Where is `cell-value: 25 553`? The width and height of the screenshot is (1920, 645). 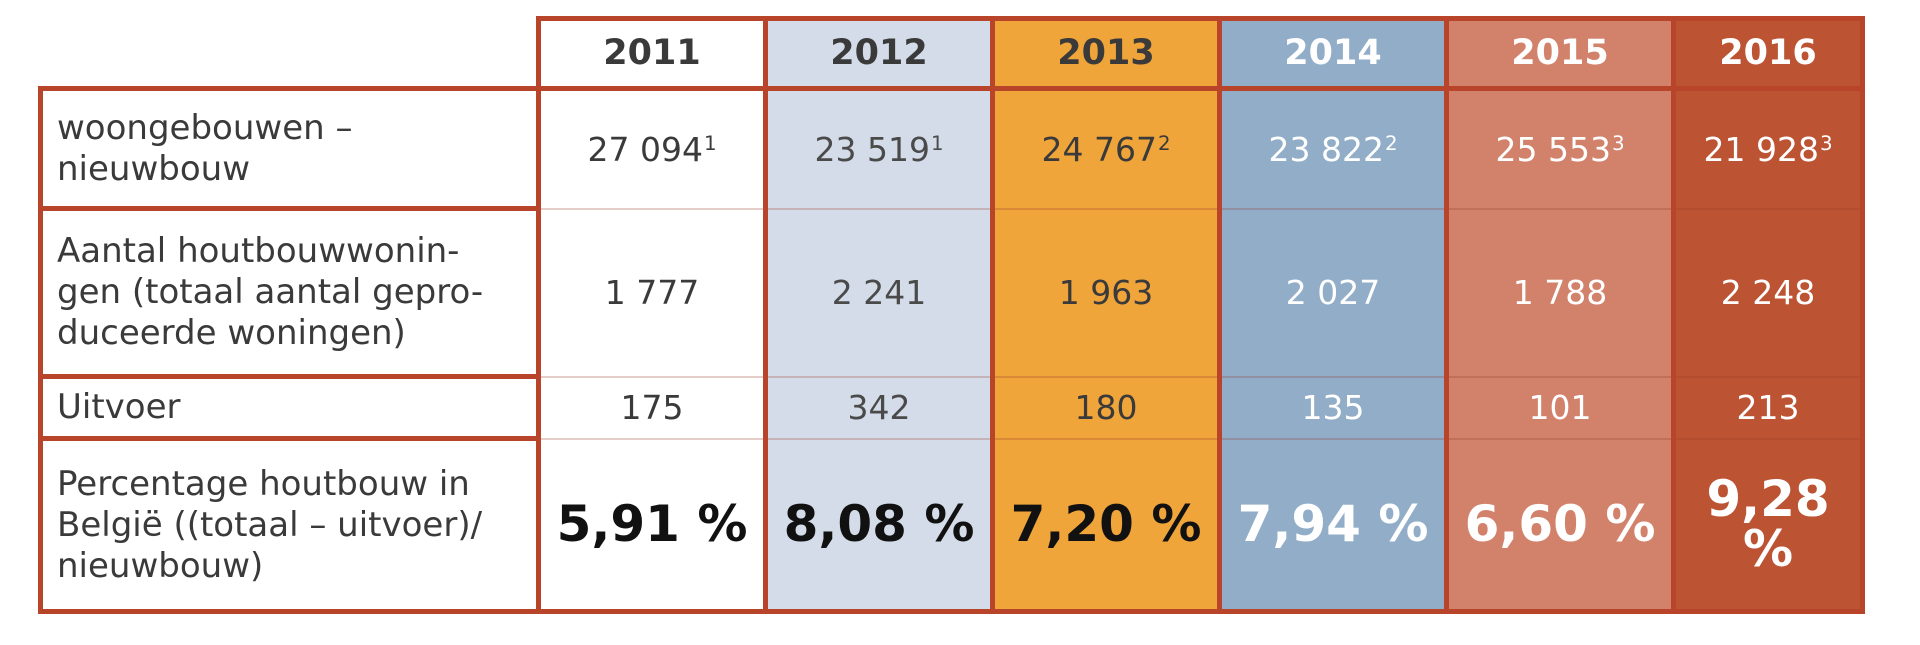 cell-value: 25 553 is located at coordinates (1553, 149).